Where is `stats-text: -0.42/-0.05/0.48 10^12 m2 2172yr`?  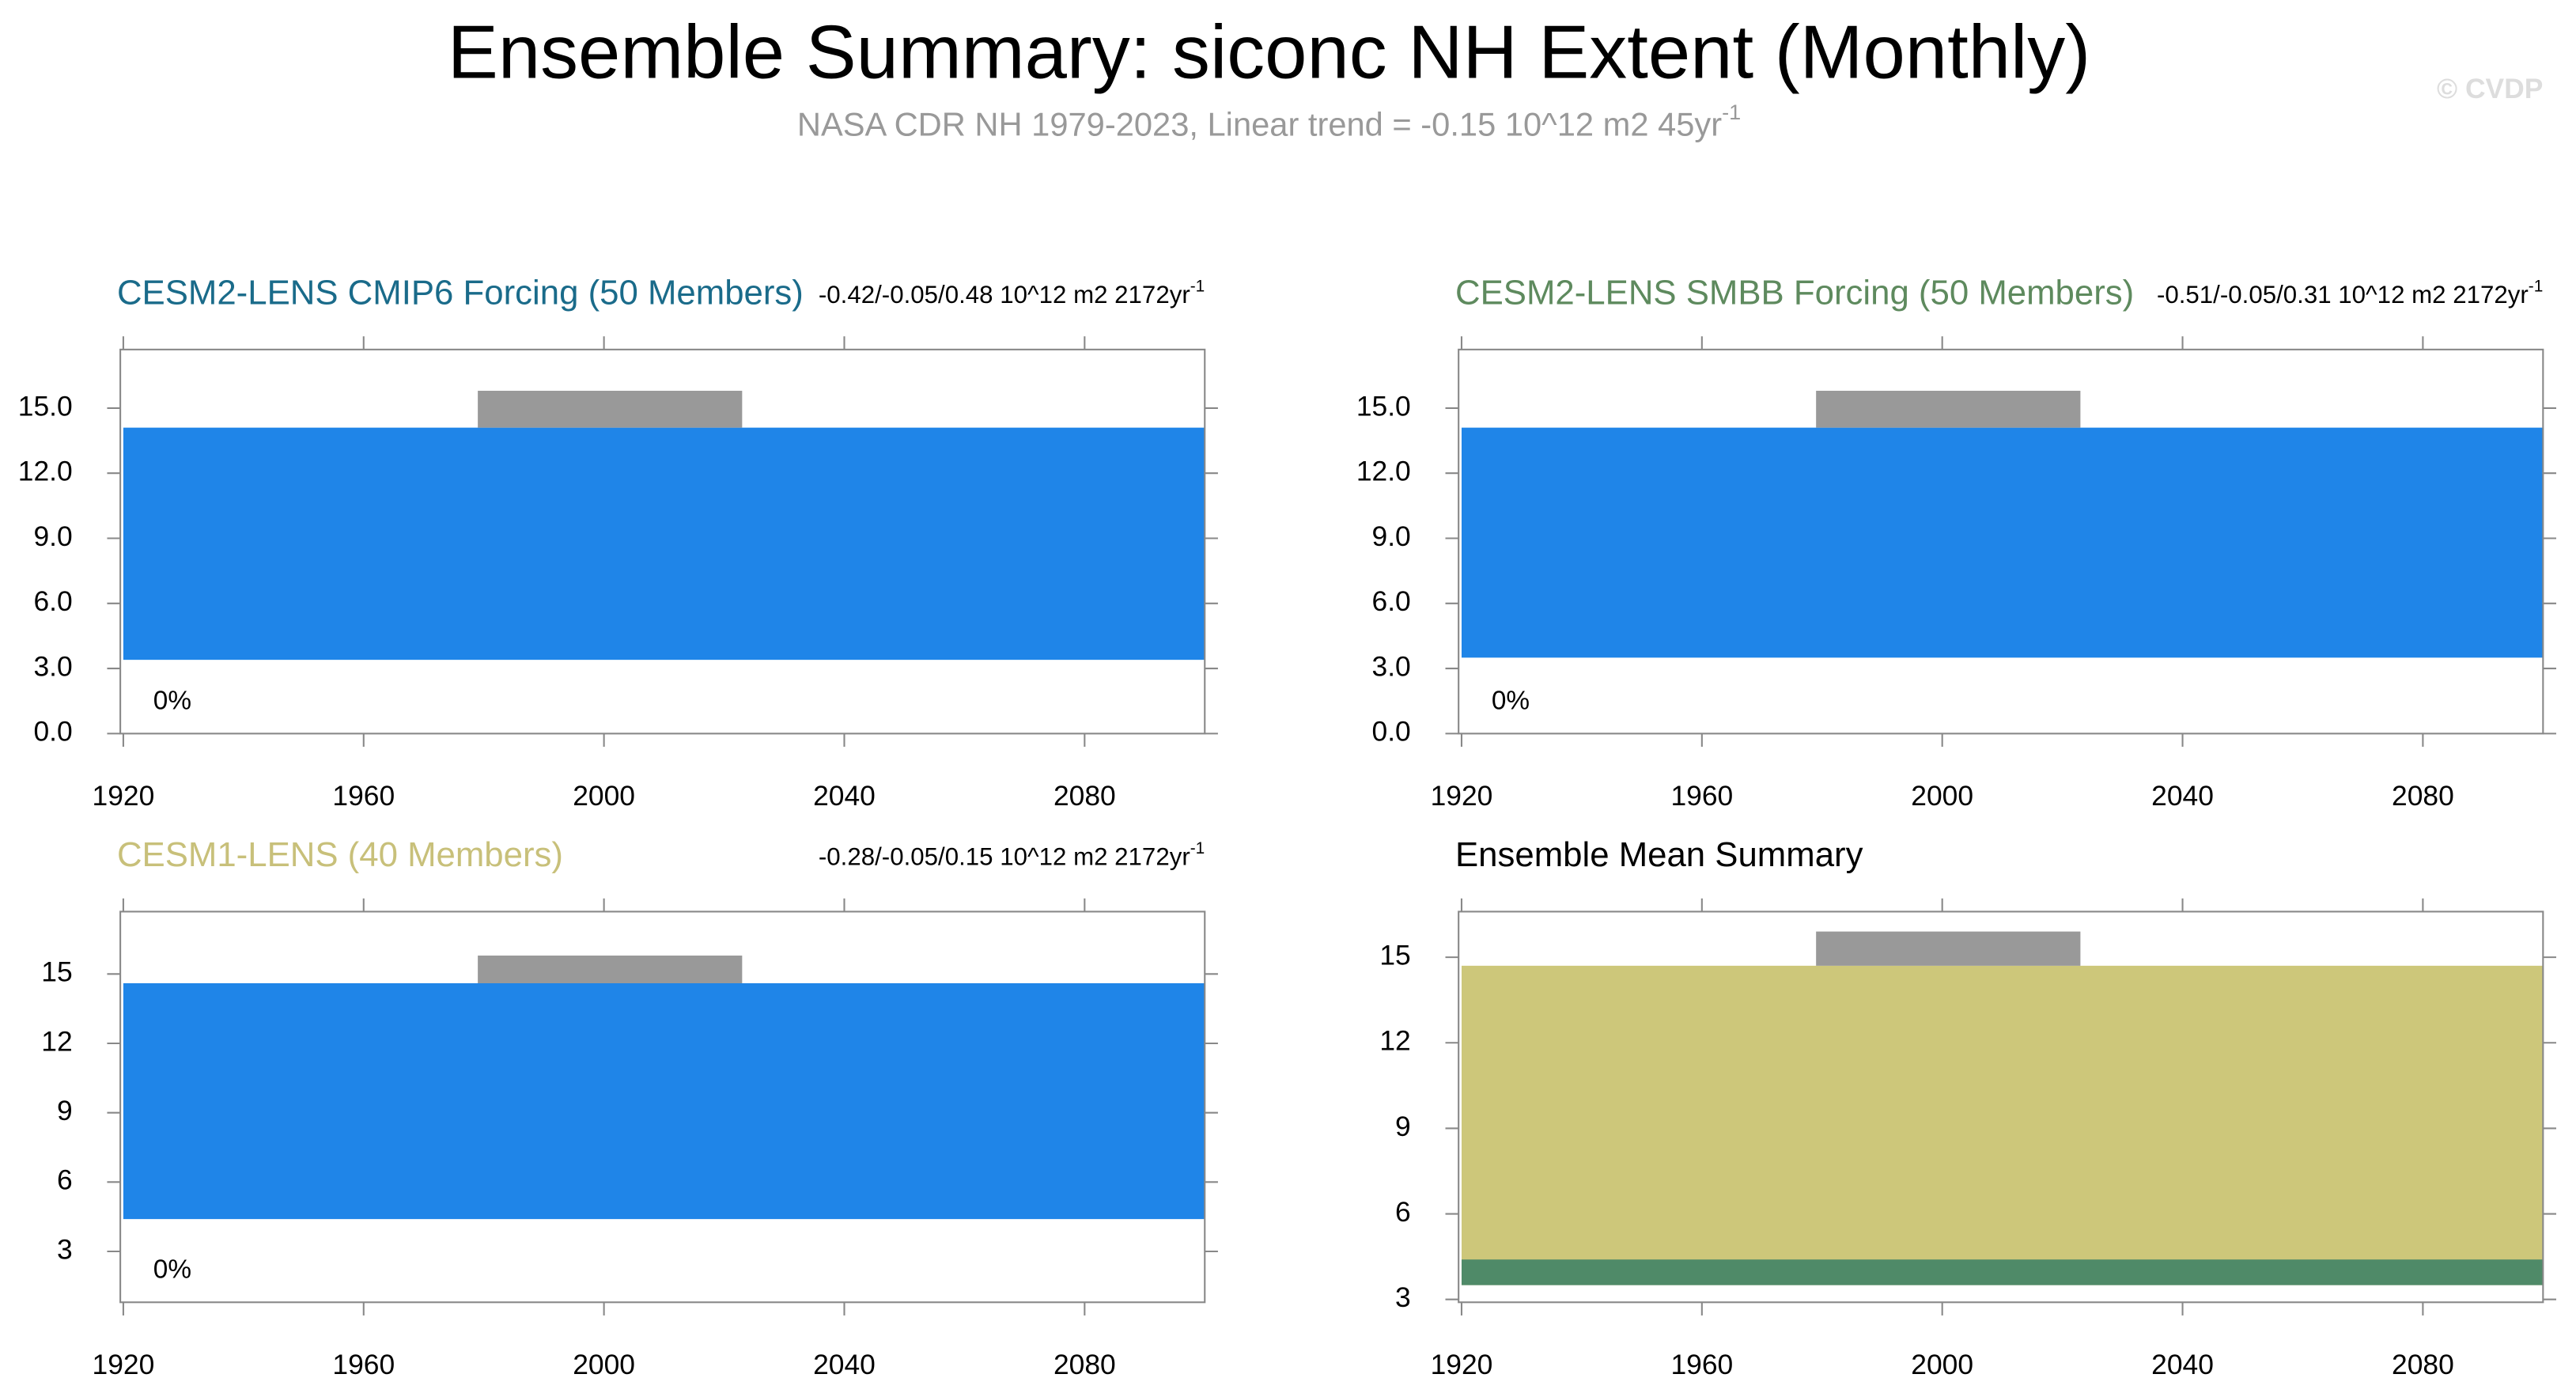 stats-text: -0.42/-0.05/0.48 10^12 m2 2172yr is located at coordinates (1005, 295).